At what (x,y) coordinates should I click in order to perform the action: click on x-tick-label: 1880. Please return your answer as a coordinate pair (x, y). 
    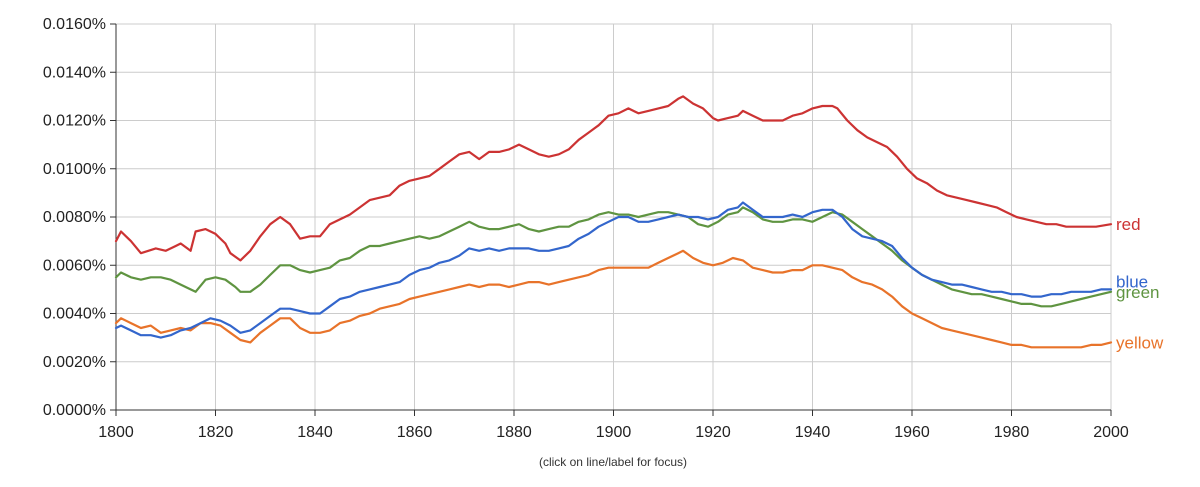
    Looking at the image, I should click on (514, 432).